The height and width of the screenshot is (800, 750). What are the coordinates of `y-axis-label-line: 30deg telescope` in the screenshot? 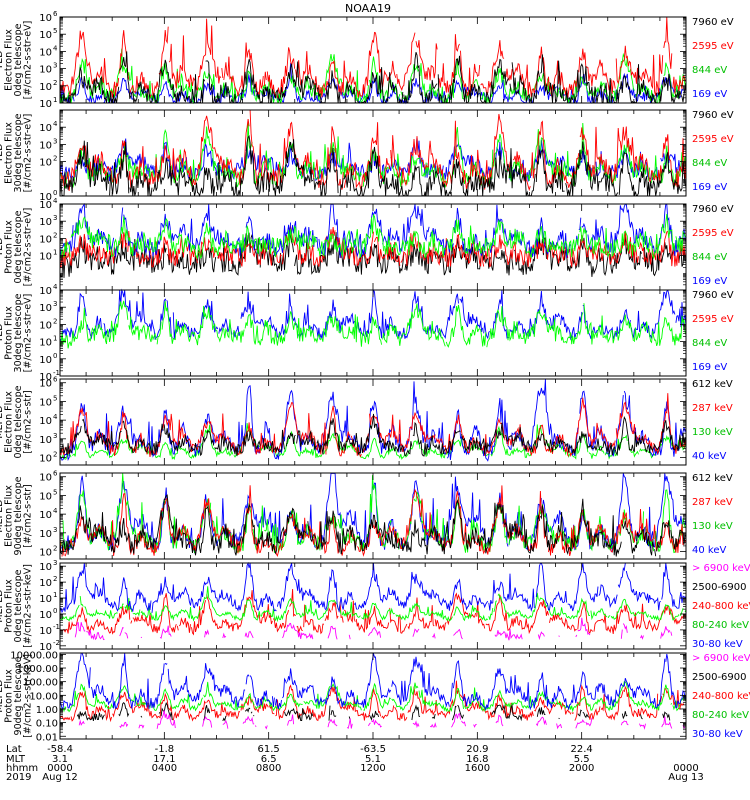 It's located at (18, 332).